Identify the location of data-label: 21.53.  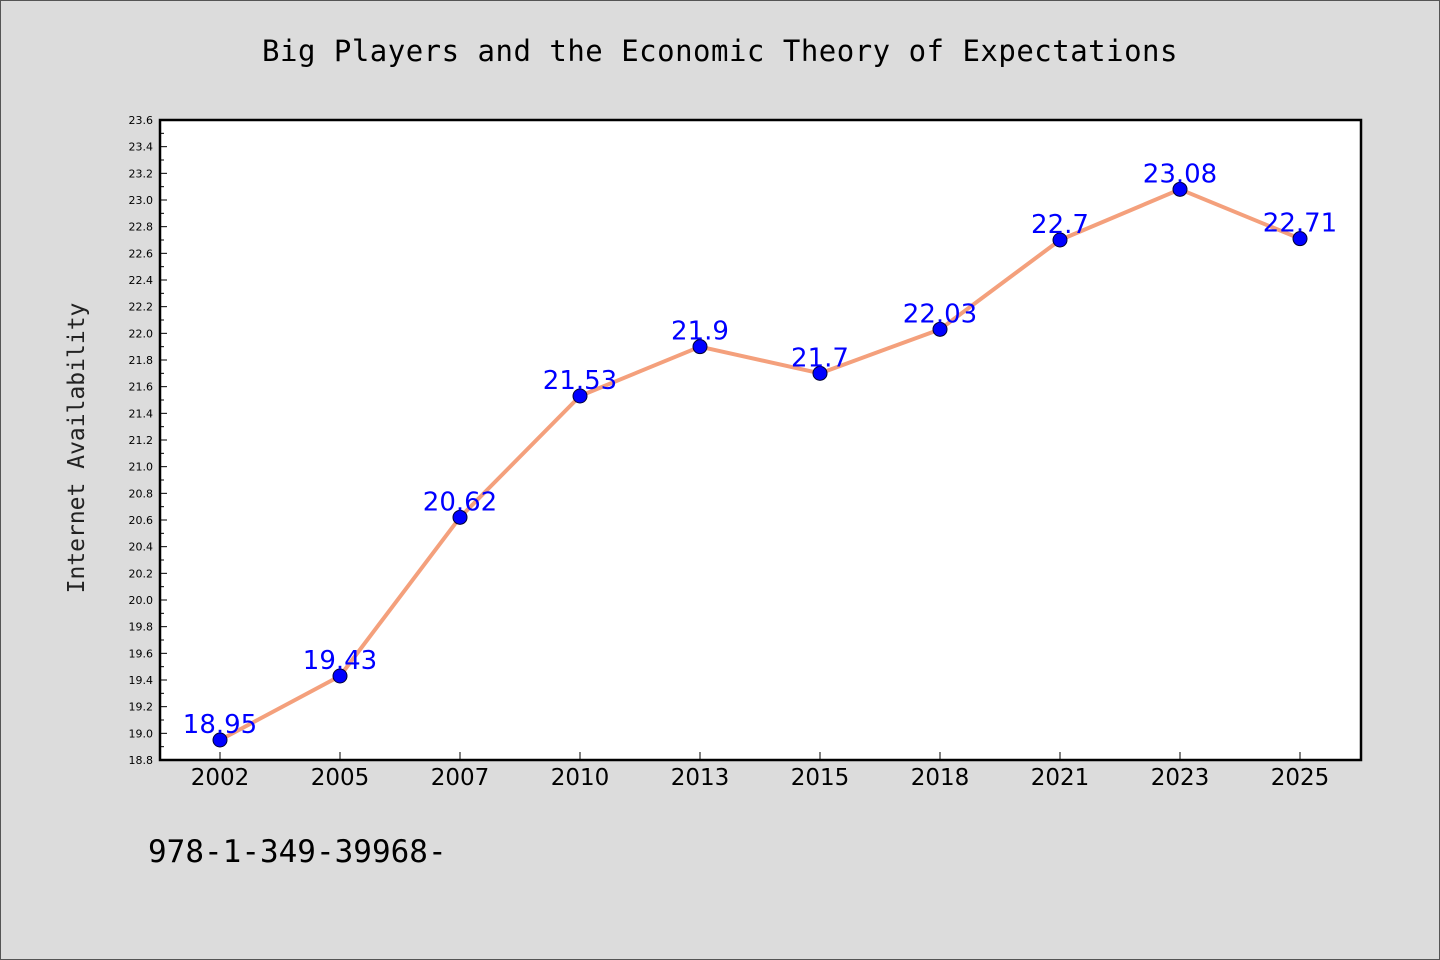
(580, 381).